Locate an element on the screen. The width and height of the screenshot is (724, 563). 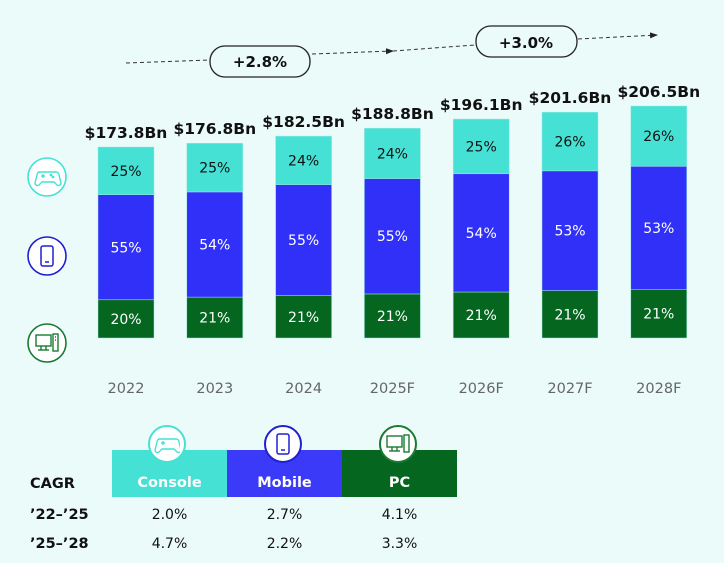
cagr-mobile-icon-badge is located at coordinates (283, 444).